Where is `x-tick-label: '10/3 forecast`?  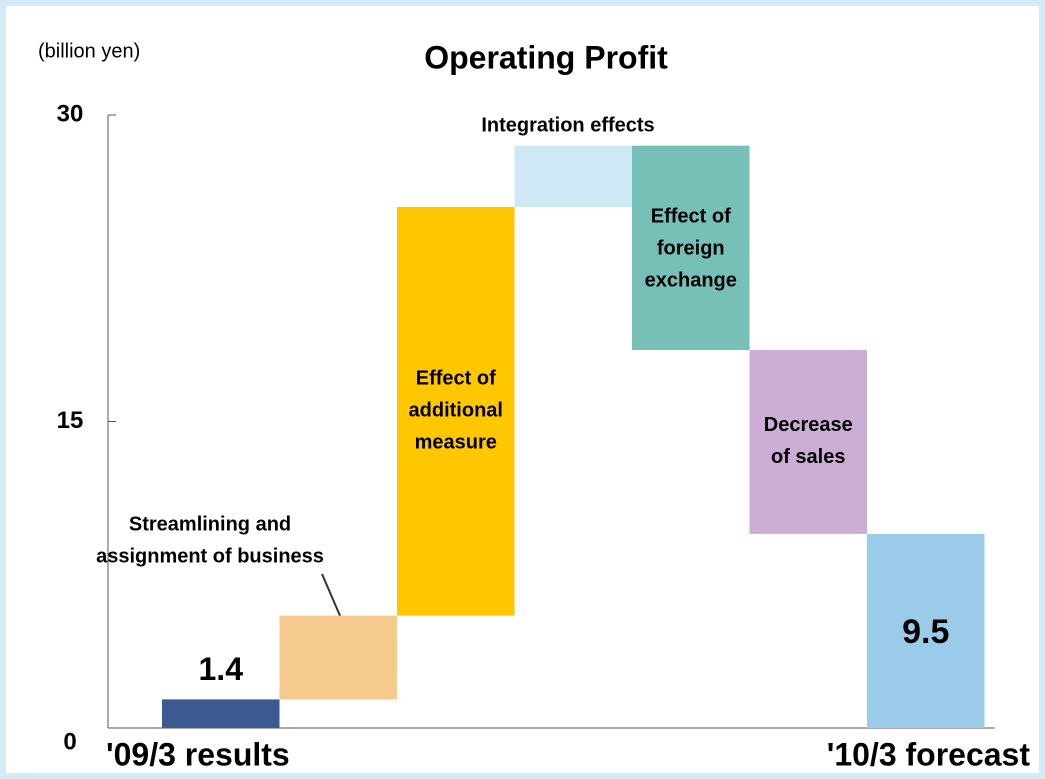 x-tick-label: '10/3 forecast is located at coordinates (929, 754).